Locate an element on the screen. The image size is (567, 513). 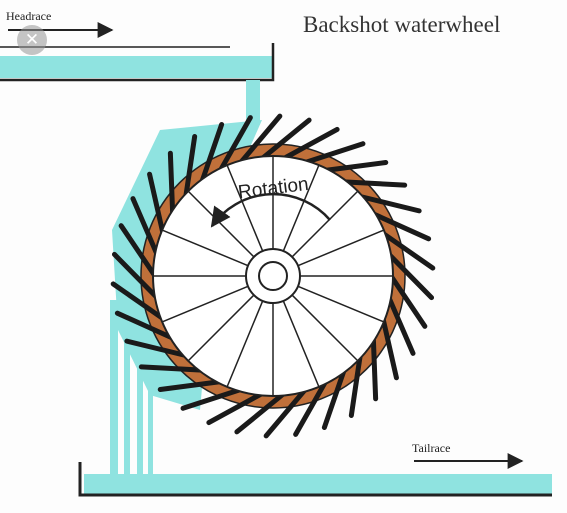
headrace-flume is located at coordinates (137, 62).